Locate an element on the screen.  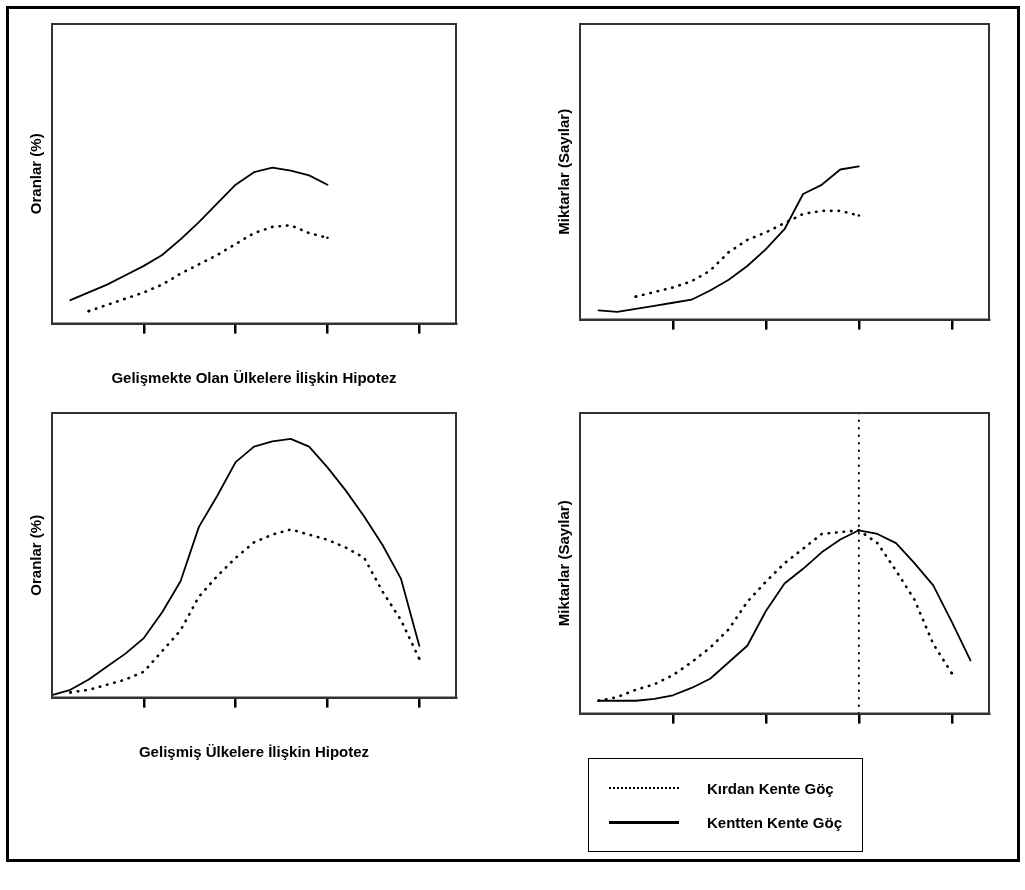
legend-label: Kentten Kente Göç is located at coordinates (775, 822).